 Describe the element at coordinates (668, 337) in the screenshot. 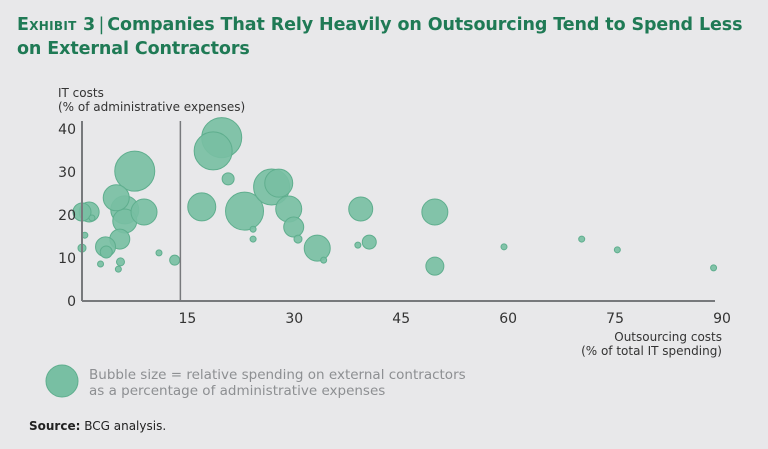

I see `x-axis-label-line1: Outsourcing costs` at that location.